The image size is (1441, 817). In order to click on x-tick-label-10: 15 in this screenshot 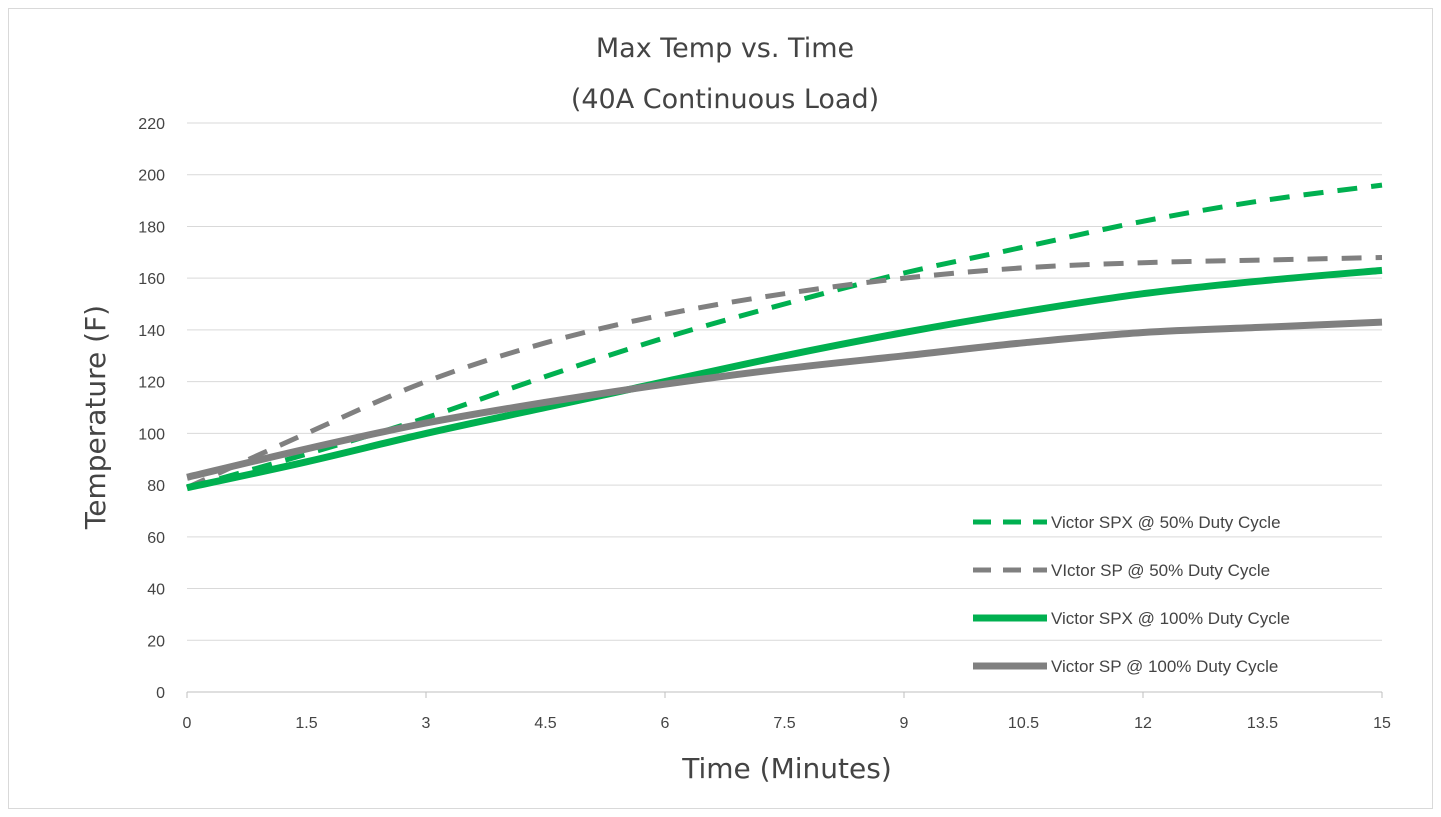, I will do `click(1382, 723)`.